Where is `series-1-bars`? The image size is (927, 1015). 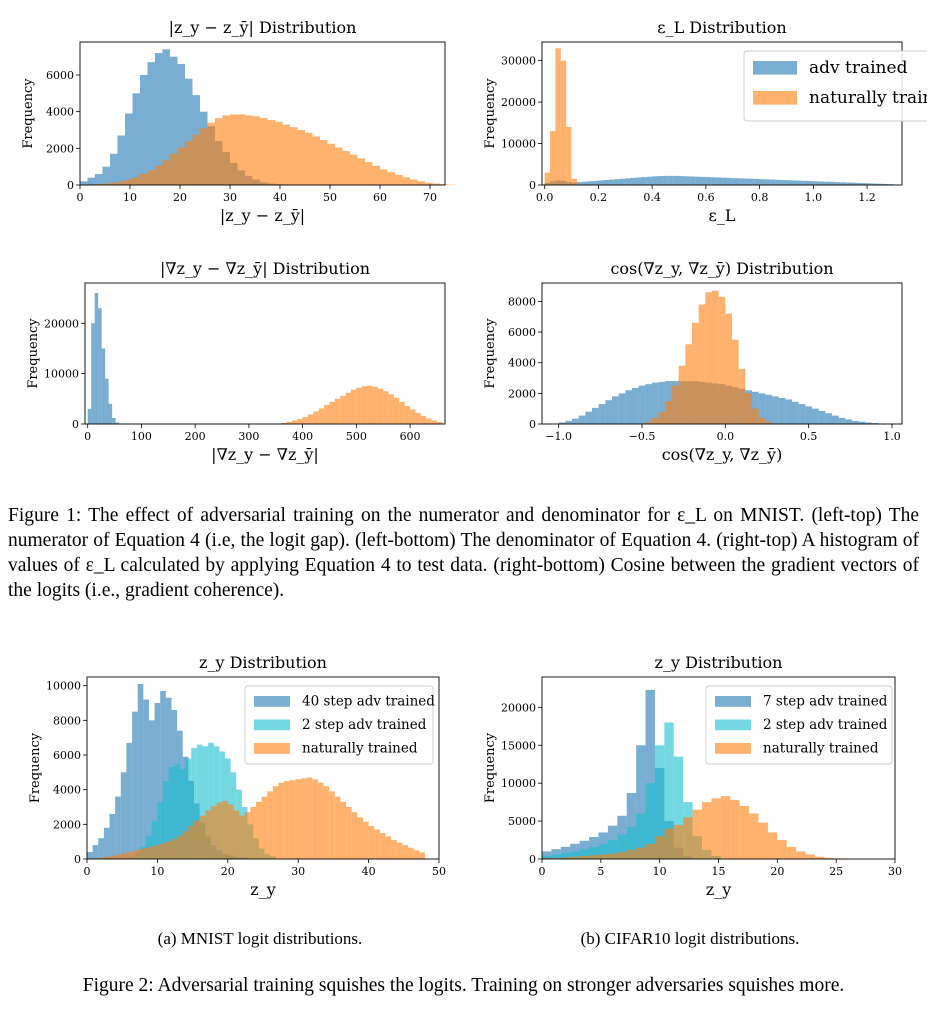
series-1-bars is located at coordinates (708, 357).